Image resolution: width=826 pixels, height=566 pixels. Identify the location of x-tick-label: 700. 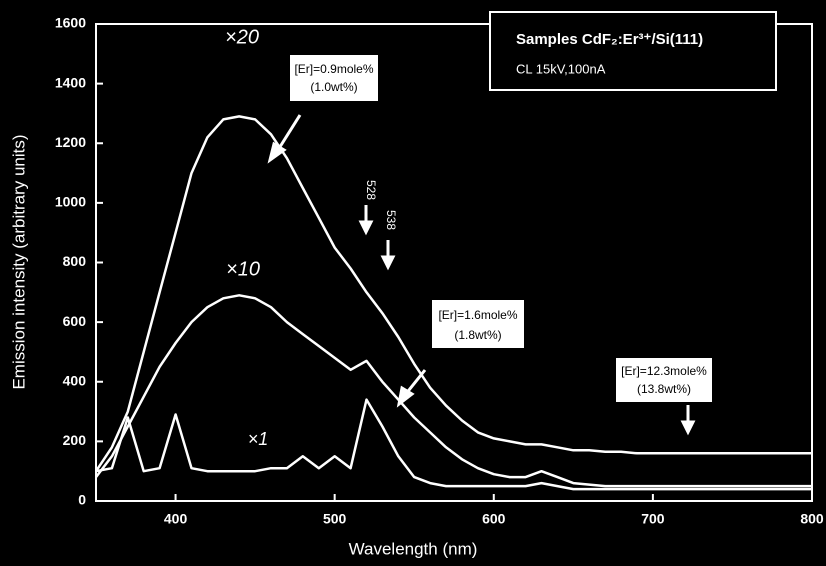
(653, 519).